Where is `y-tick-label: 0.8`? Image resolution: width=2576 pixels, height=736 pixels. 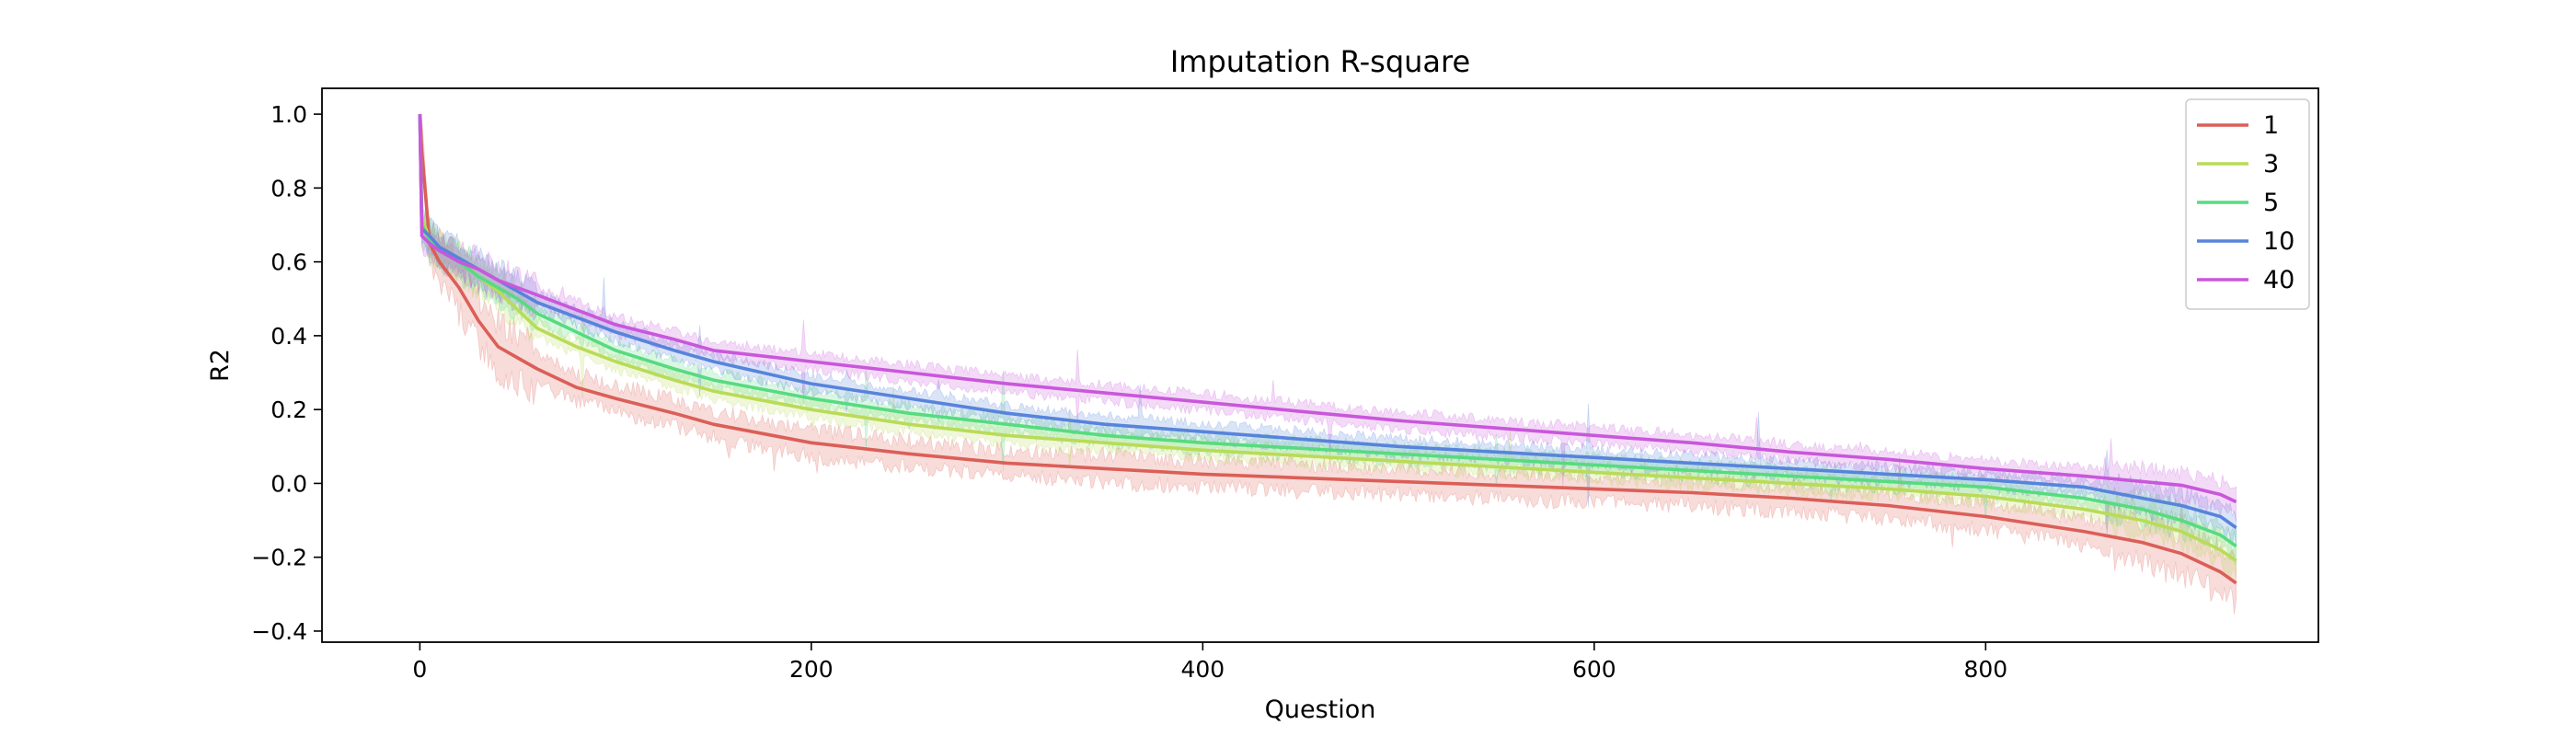 y-tick-label: 0.8 is located at coordinates (288, 188).